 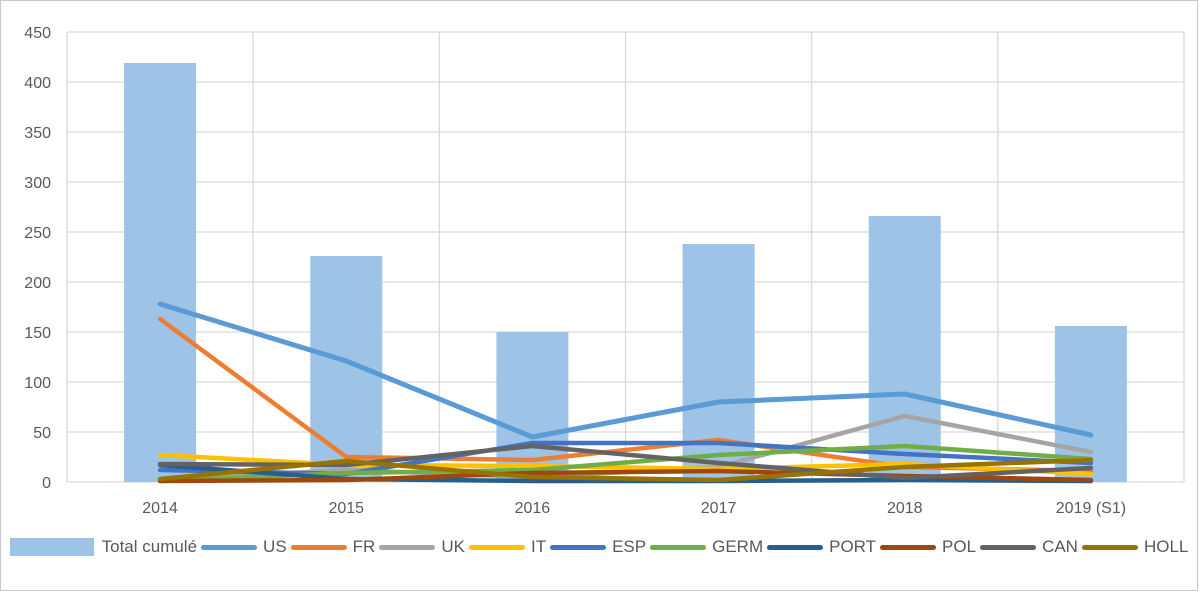 What do you see at coordinates (959, 546) in the screenshot?
I see `legend-label: POL` at bounding box center [959, 546].